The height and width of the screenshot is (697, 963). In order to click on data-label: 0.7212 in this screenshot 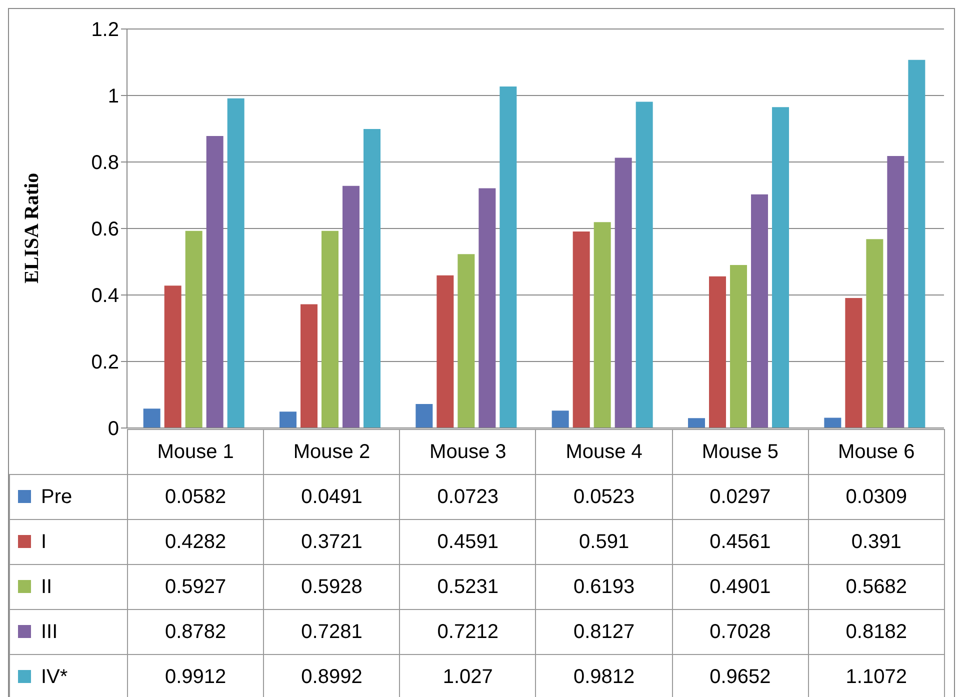, I will do `click(468, 632)`.